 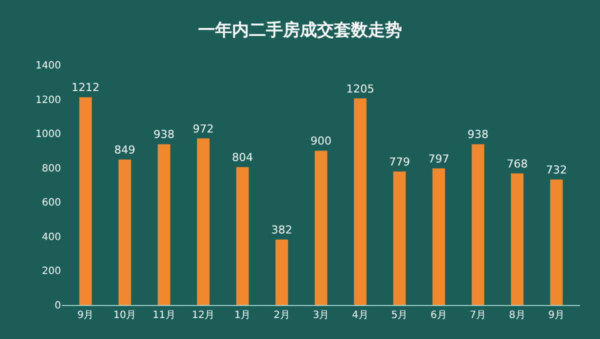 What do you see at coordinates (48, 66) in the screenshot?
I see `y-tick-label: 1400` at bounding box center [48, 66].